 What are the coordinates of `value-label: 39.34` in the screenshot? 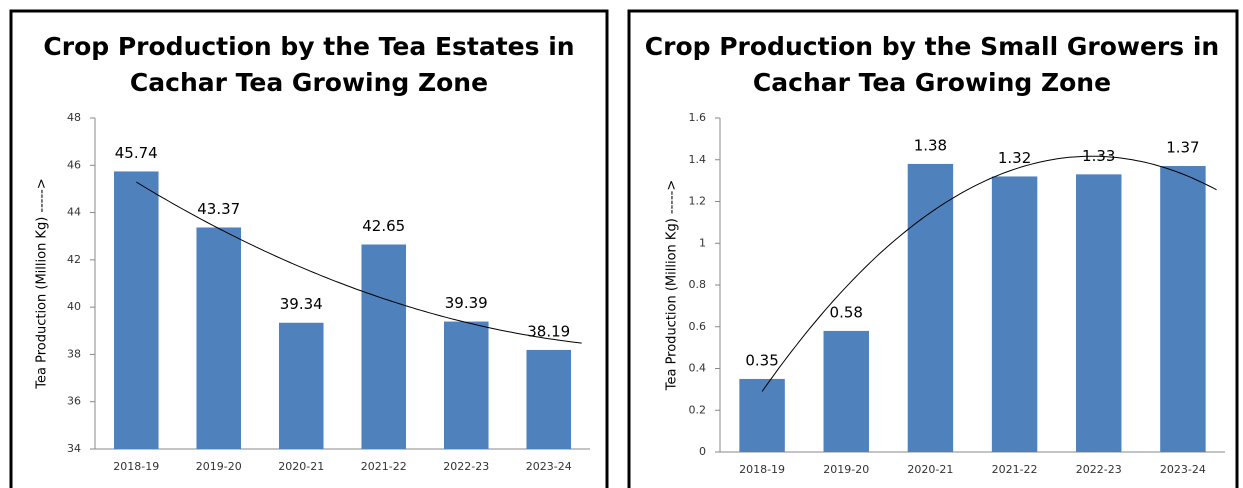 It's located at (301, 304).